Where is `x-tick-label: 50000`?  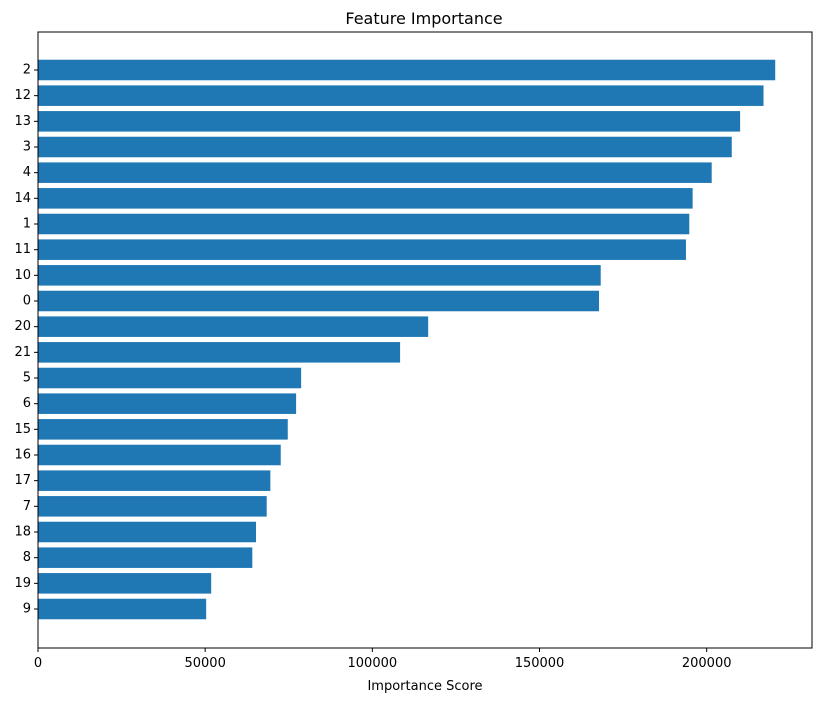 x-tick-label: 50000 is located at coordinates (204, 663).